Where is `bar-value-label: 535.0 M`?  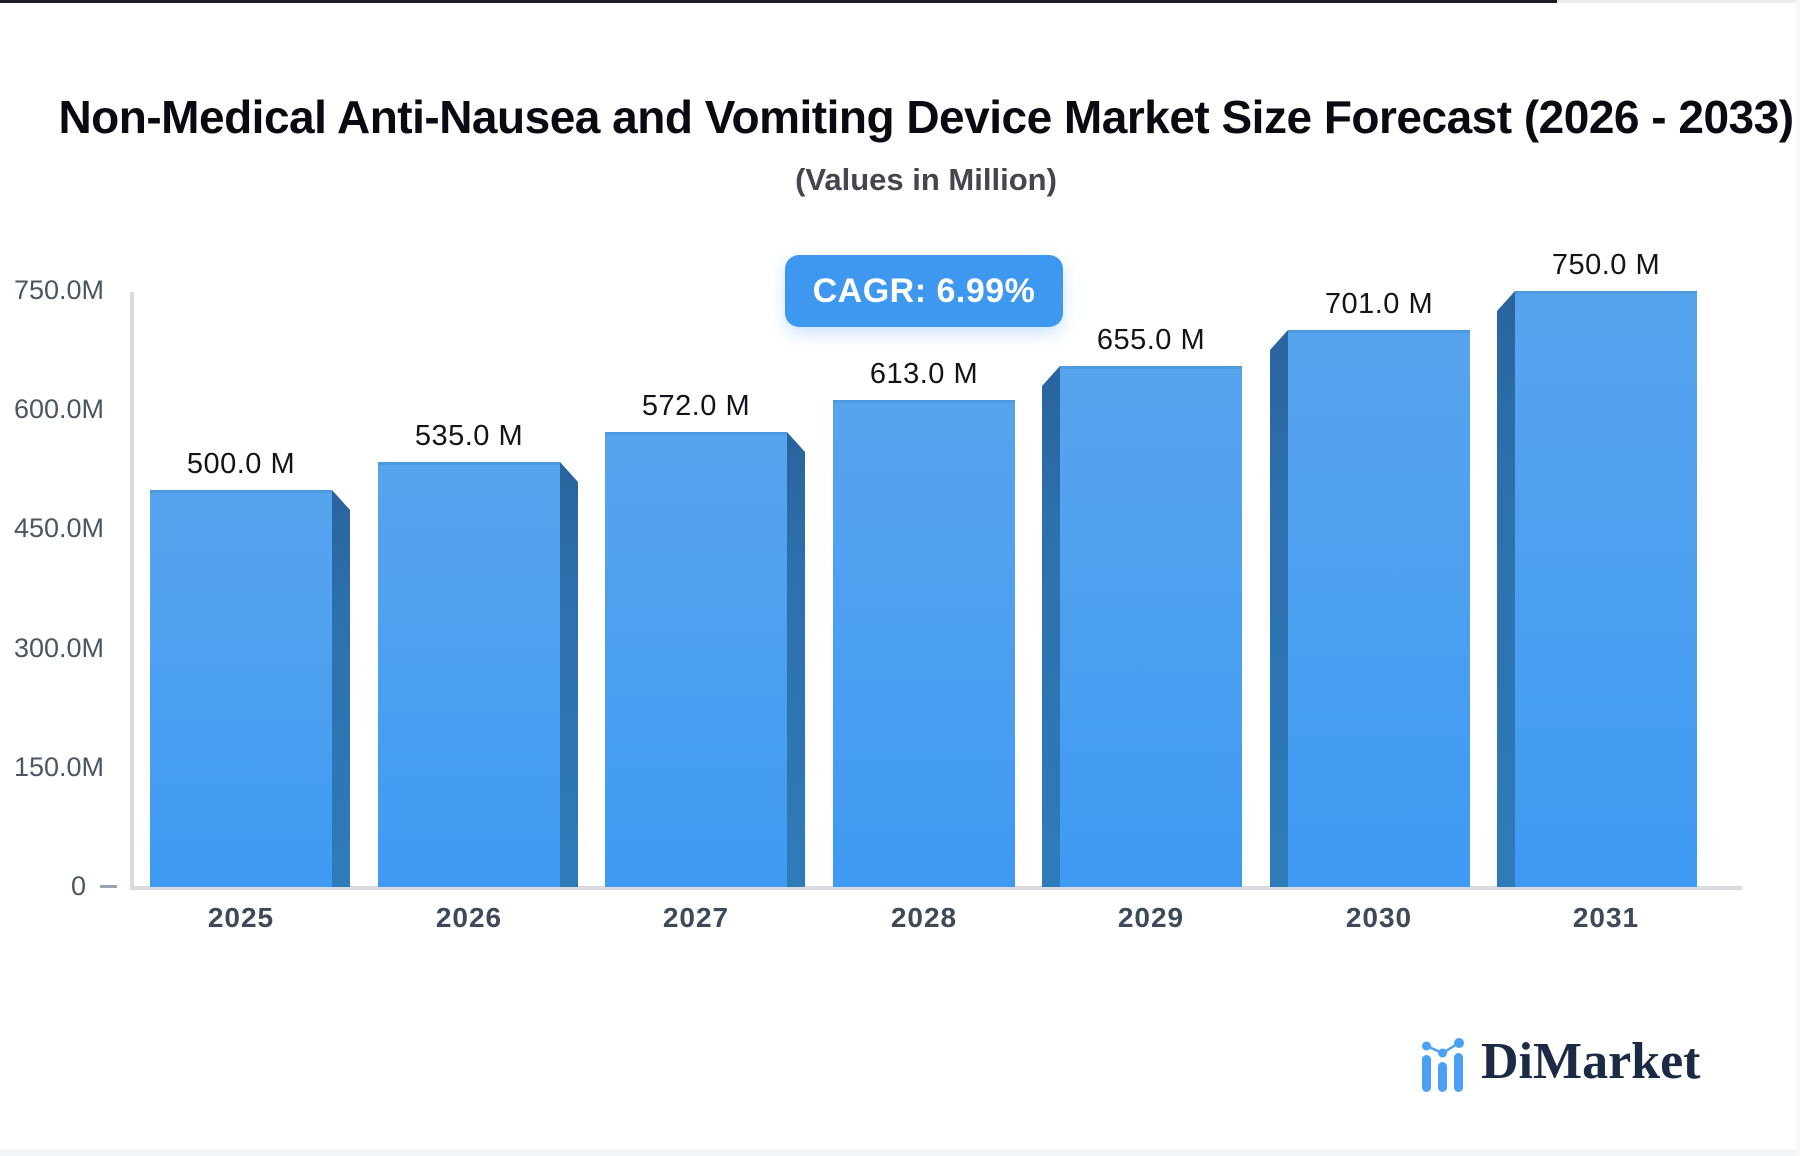
bar-value-label: 535.0 M is located at coordinates (469, 436).